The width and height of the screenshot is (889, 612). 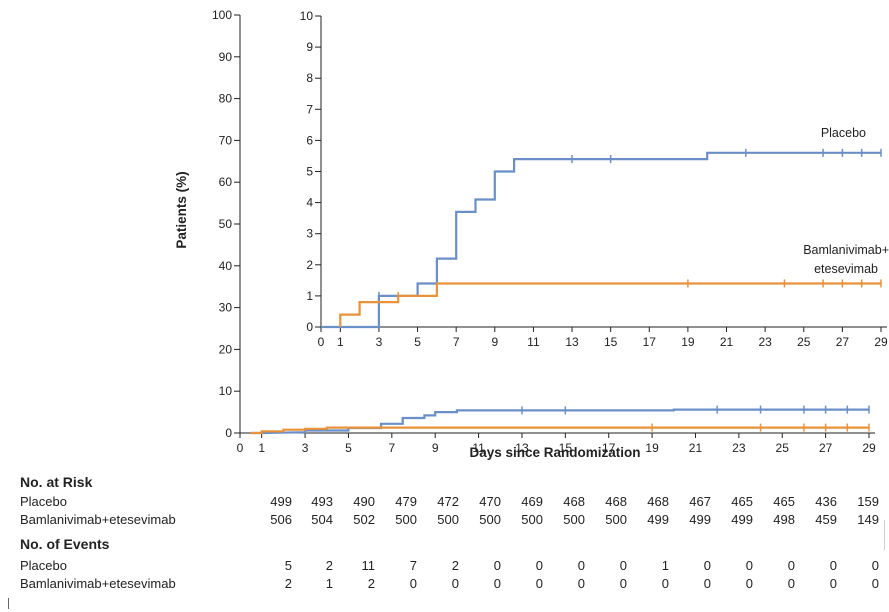 I want to click on events-placebo-cell-day-29: 0, so click(x=875, y=565).